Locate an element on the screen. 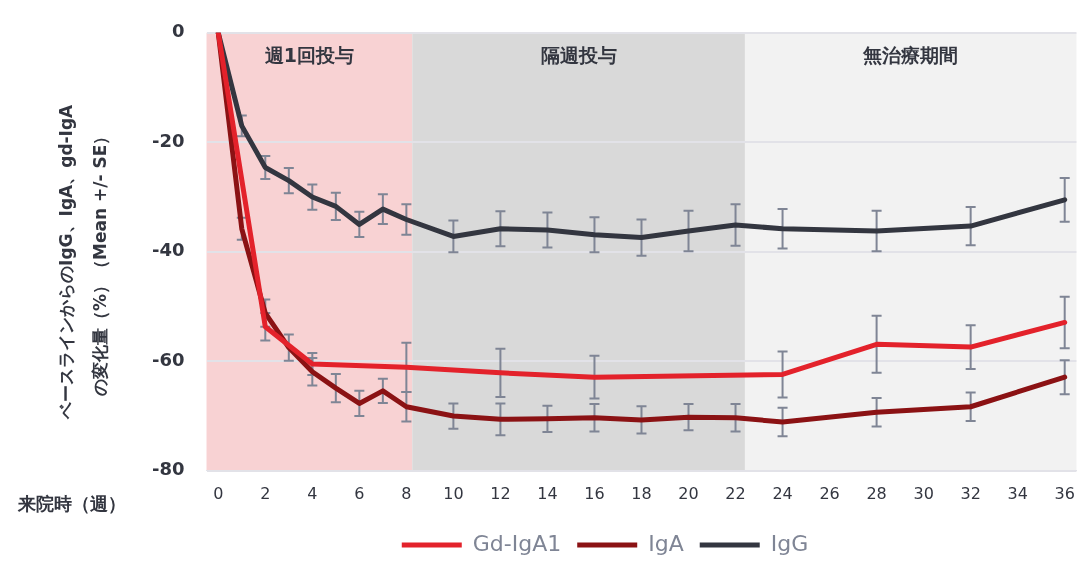 This screenshot has height=566, width=1089. x-tick-label: 16 is located at coordinates (594, 493).